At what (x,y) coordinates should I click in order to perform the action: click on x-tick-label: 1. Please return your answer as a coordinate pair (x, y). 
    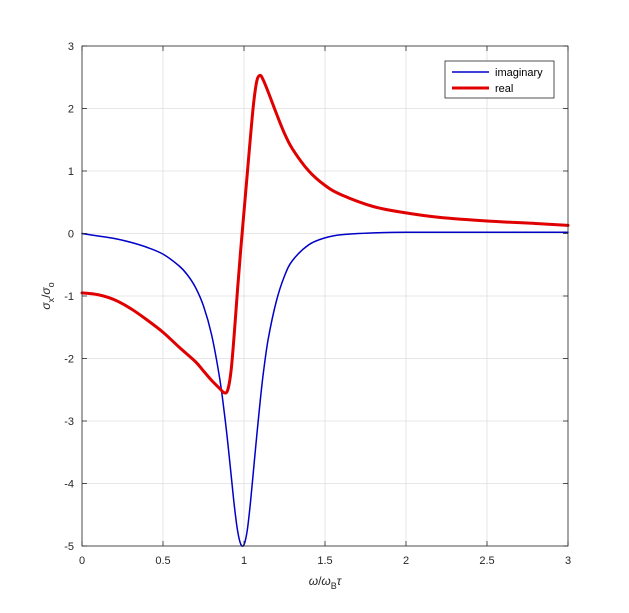
    Looking at the image, I should click on (244, 561).